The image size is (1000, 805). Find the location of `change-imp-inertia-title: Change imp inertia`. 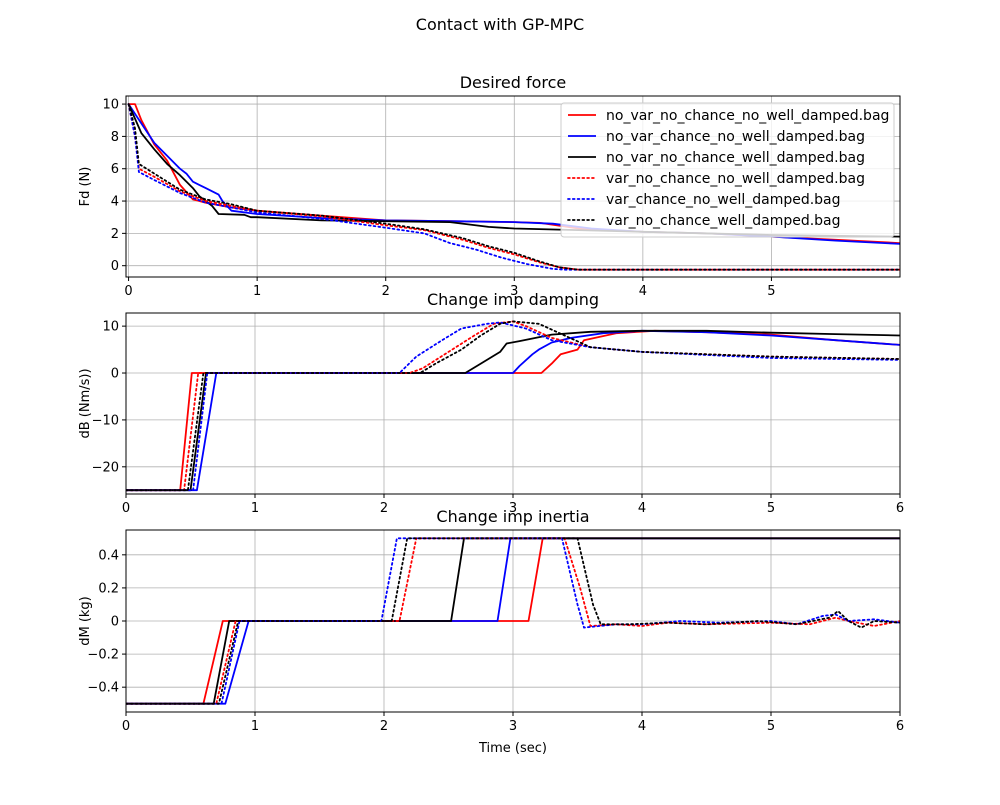

change-imp-inertia-title: Change imp inertia is located at coordinates (512, 516).